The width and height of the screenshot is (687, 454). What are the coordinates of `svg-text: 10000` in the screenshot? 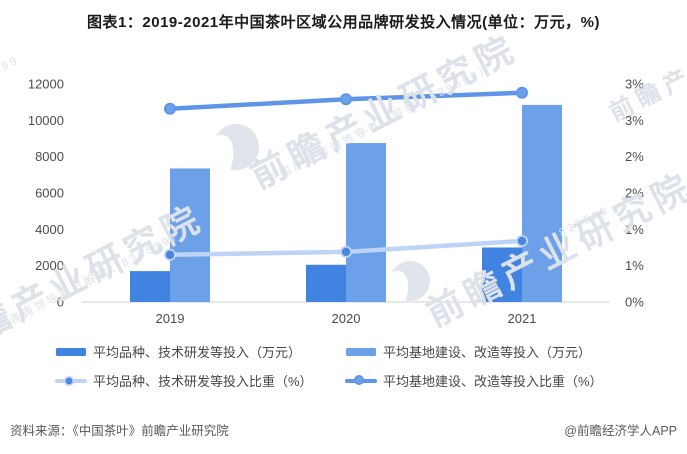 It's located at (46, 120).